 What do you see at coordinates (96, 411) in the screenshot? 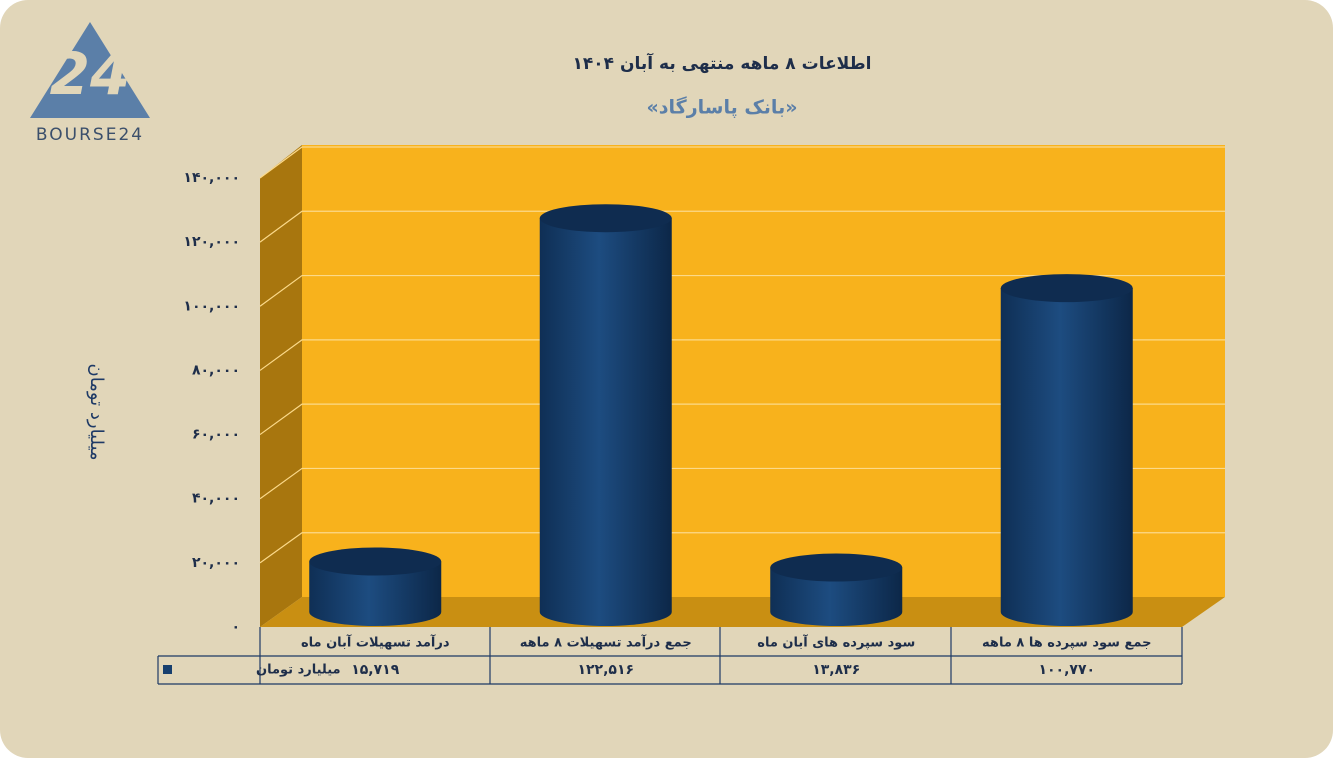
I see `y-axis-label: میلیارد تومان` at bounding box center [96, 411].